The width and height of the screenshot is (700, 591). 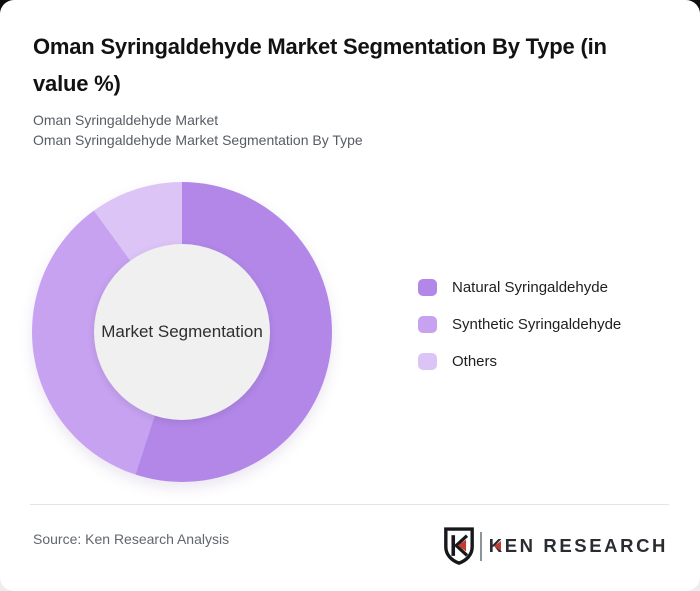 What do you see at coordinates (475, 361) in the screenshot?
I see `legend-label: Others` at bounding box center [475, 361].